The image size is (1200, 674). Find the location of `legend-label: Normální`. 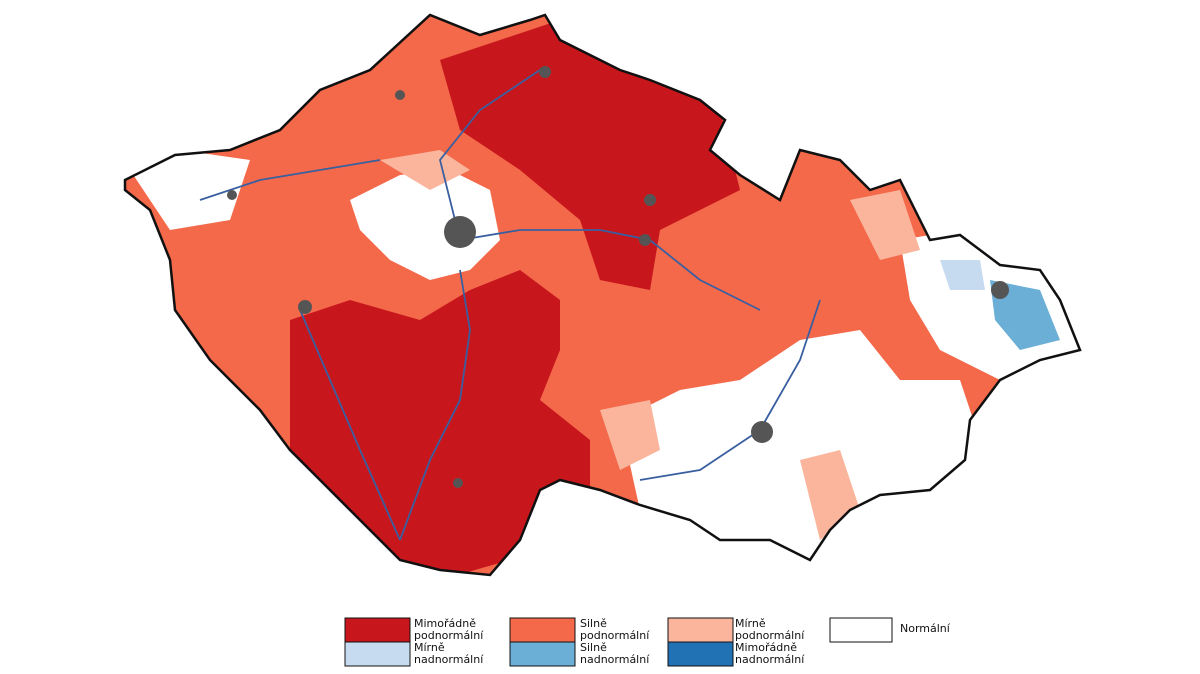

legend-label: Normální is located at coordinates (925, 628).